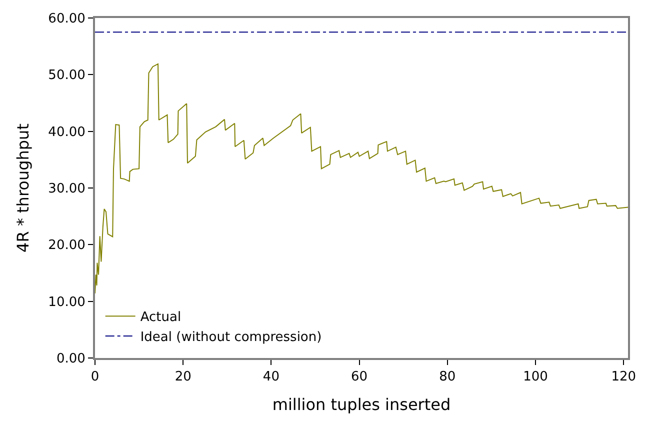  I want to click on y-tick-label: 30.00, so click(67, 189).